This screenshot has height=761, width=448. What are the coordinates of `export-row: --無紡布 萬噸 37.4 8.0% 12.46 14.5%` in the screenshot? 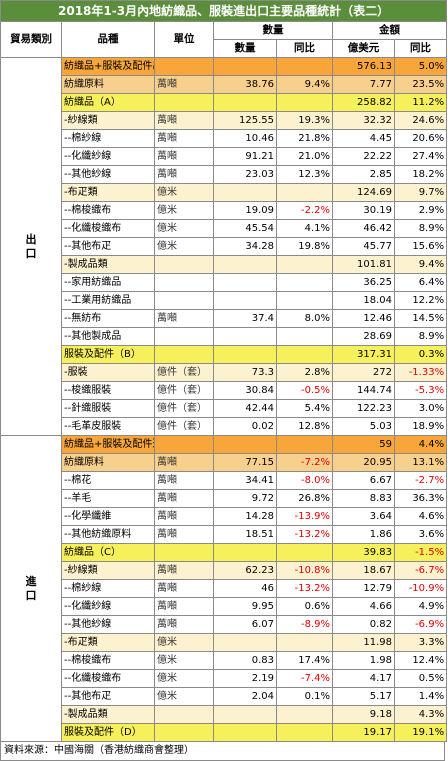 It's located at (224, 318).